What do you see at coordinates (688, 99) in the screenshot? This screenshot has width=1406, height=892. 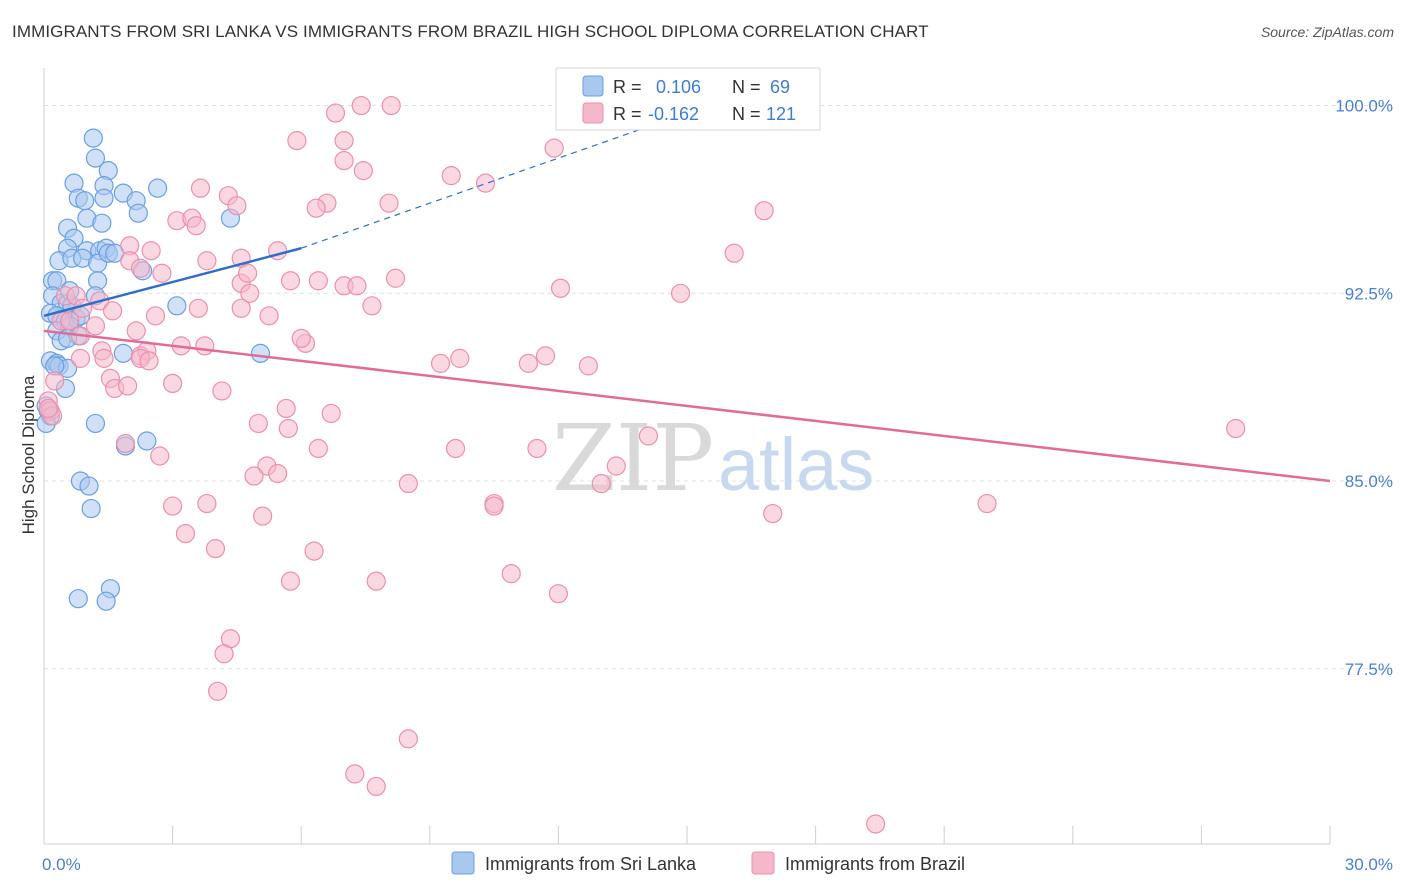 I see `stats-legend: R = 0.106 N = 69 R = -0.162 N = 121` at bounding box center [688, 99].